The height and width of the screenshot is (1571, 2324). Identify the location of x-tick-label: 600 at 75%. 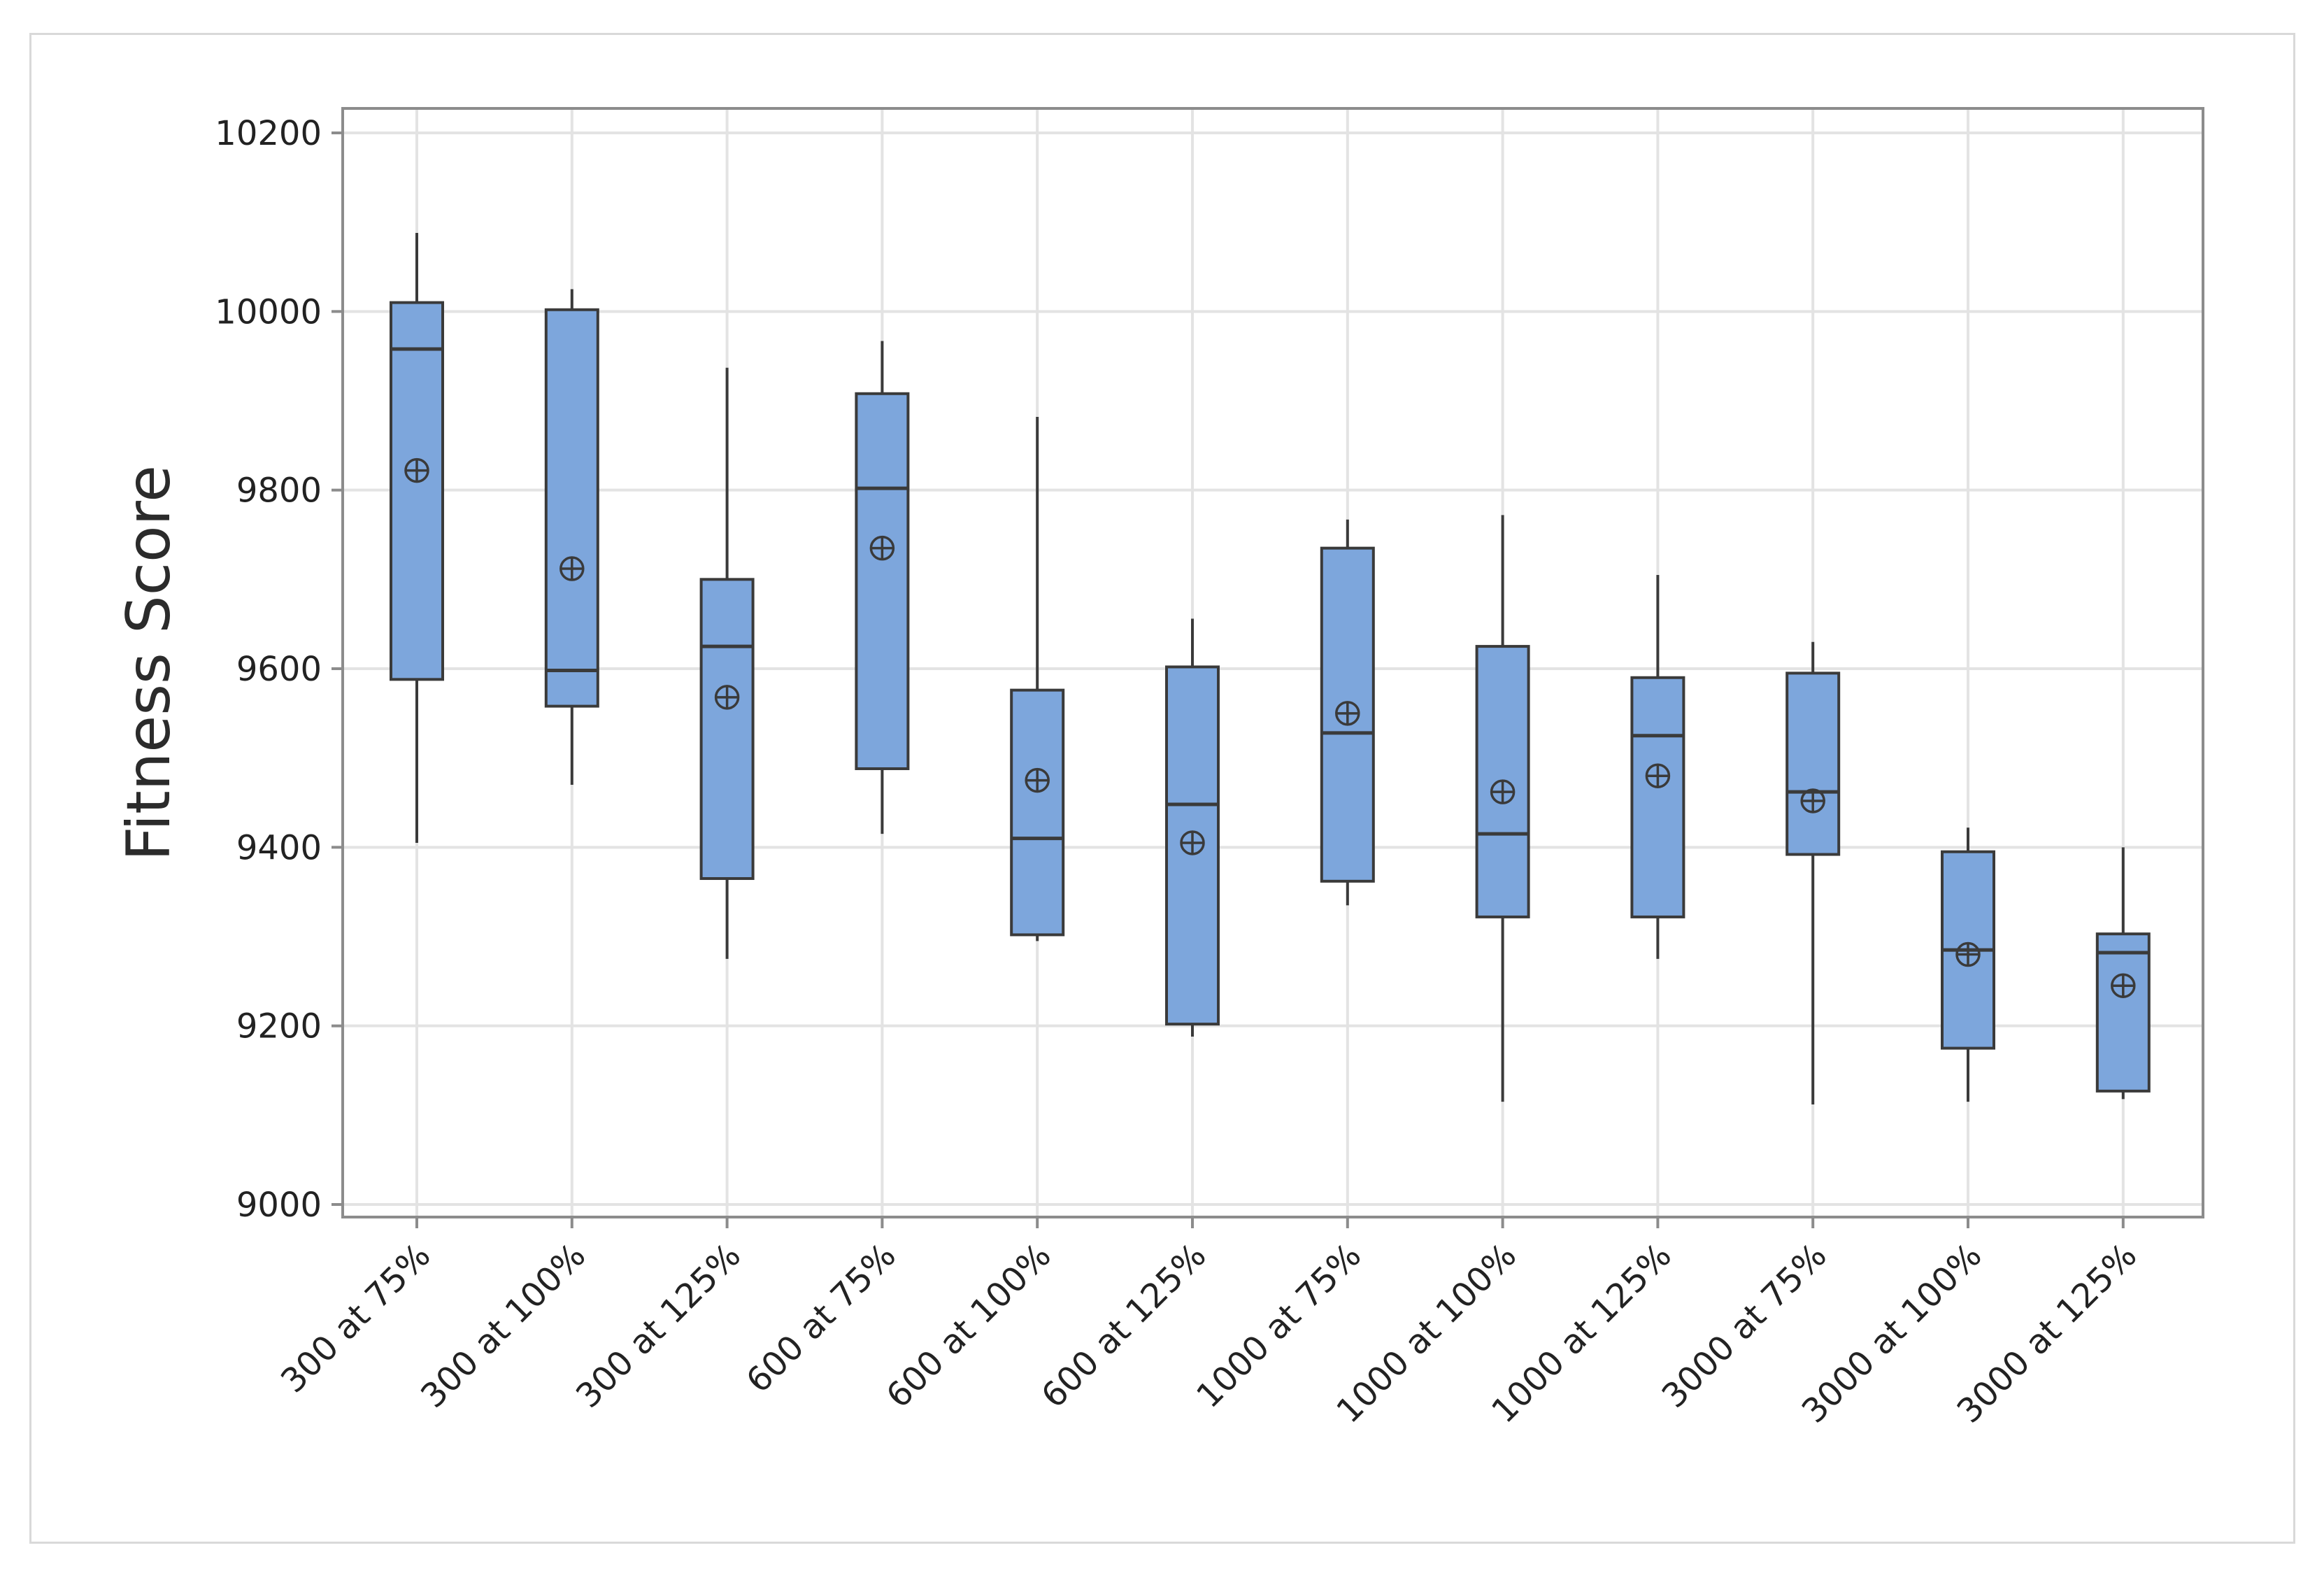
(821, 1319).